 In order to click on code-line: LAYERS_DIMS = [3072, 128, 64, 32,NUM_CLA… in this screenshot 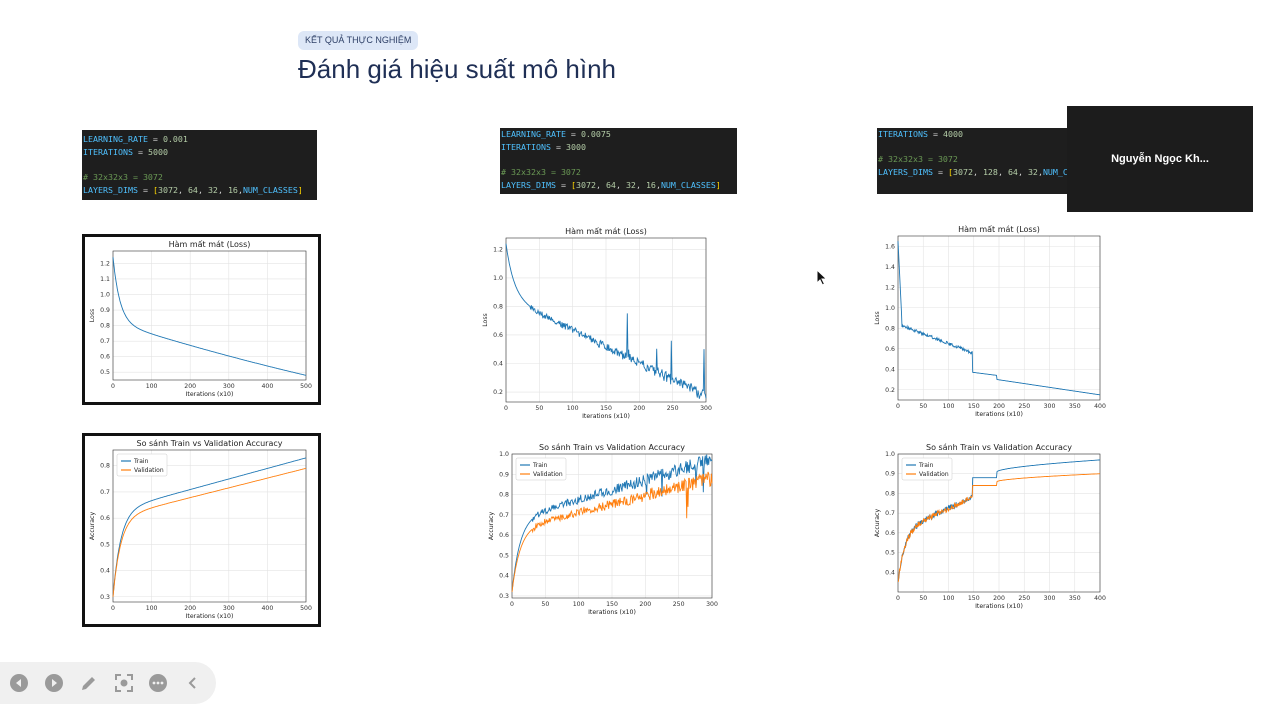, I will do `click(972, 172)`.